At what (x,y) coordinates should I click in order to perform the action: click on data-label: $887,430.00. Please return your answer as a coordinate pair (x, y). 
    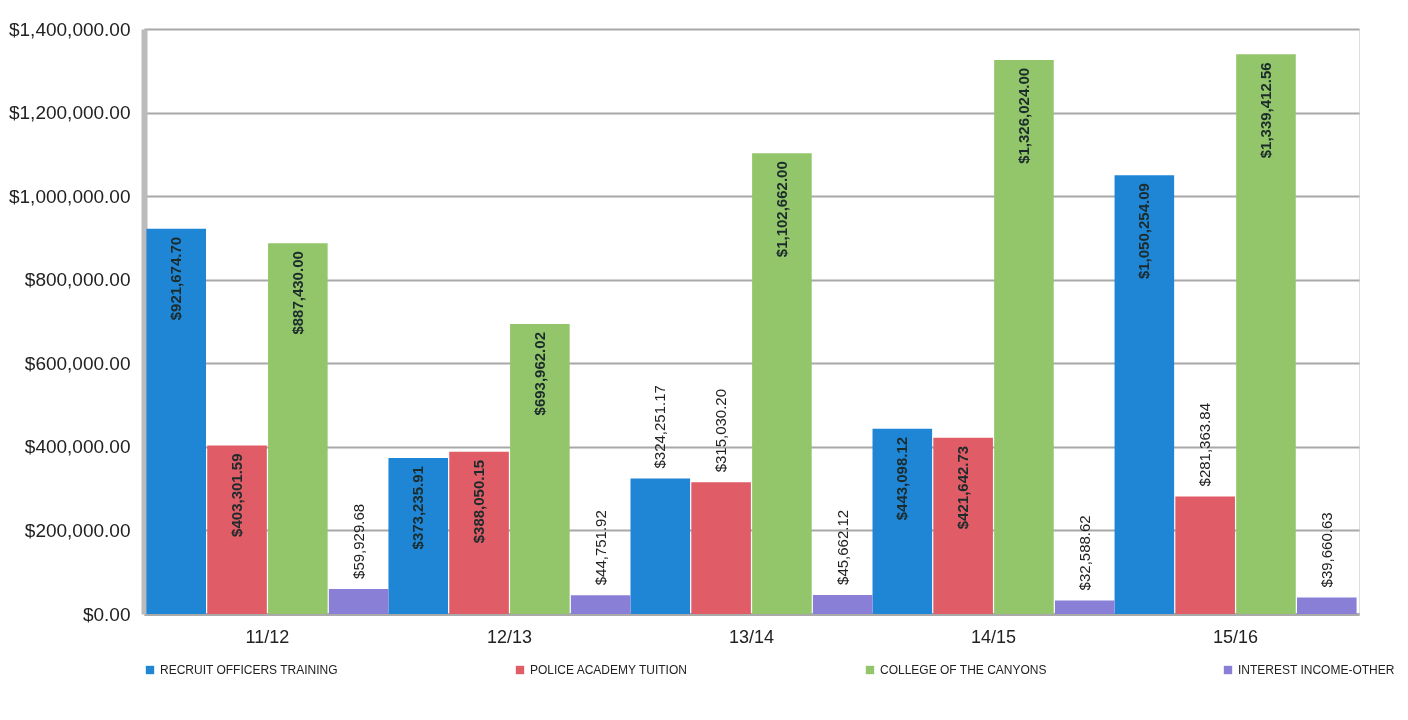
    Looking at the image, I should click on (297, 293).